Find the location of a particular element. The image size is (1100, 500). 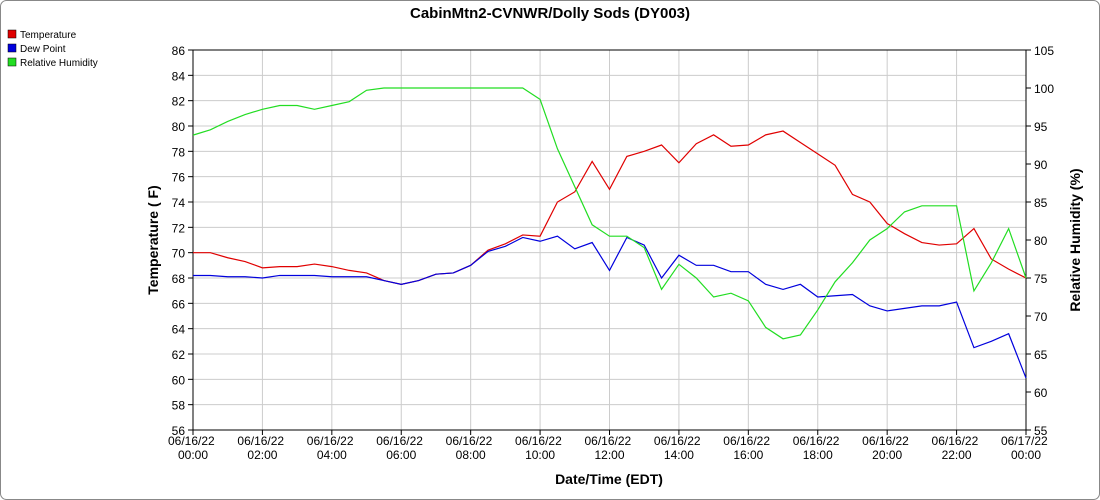

y-tick-label: 56 is located at coordinates (179, 431).